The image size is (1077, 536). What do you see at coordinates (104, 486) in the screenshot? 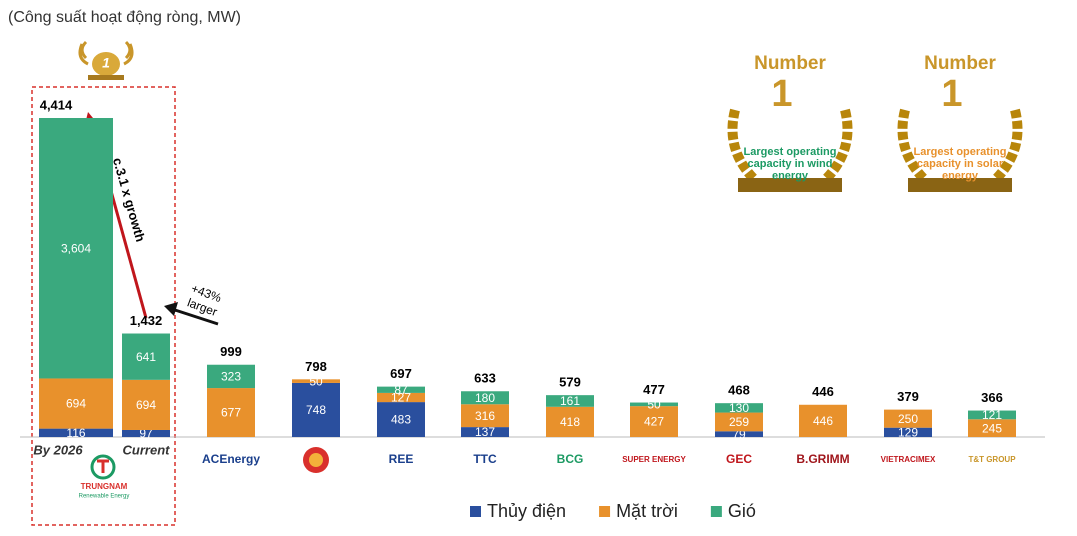
I see `logo-label: TRUNGNAM` at bounding box center [104, 486].